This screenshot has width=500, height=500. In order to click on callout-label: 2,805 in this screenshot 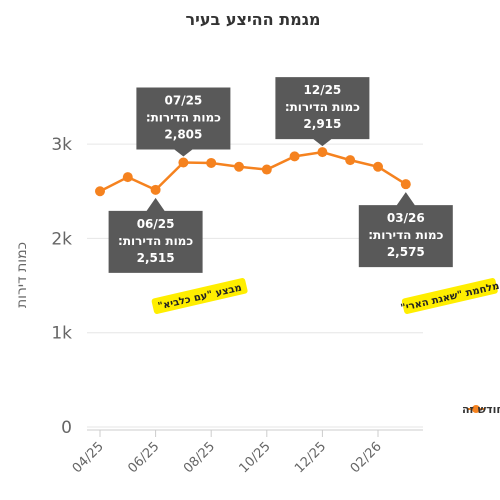, I will do `click(183, 134)`.